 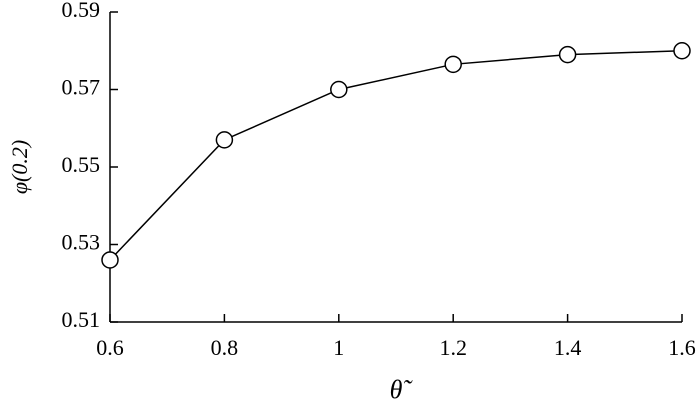 What do you see at coordinates (110, 347) in the screenshot?
I see `x-tick-label: 0.6` at bounding box center [110, 347].